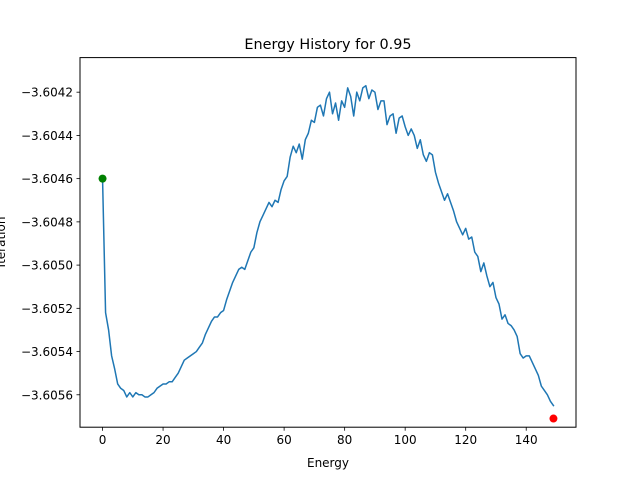 The width and height of the screenshot is (640, 480). What do you see at coordinates (47, 352) in the screenshot?
I see `y-tick-label: −3.6054` at bounding box center [47, 352].